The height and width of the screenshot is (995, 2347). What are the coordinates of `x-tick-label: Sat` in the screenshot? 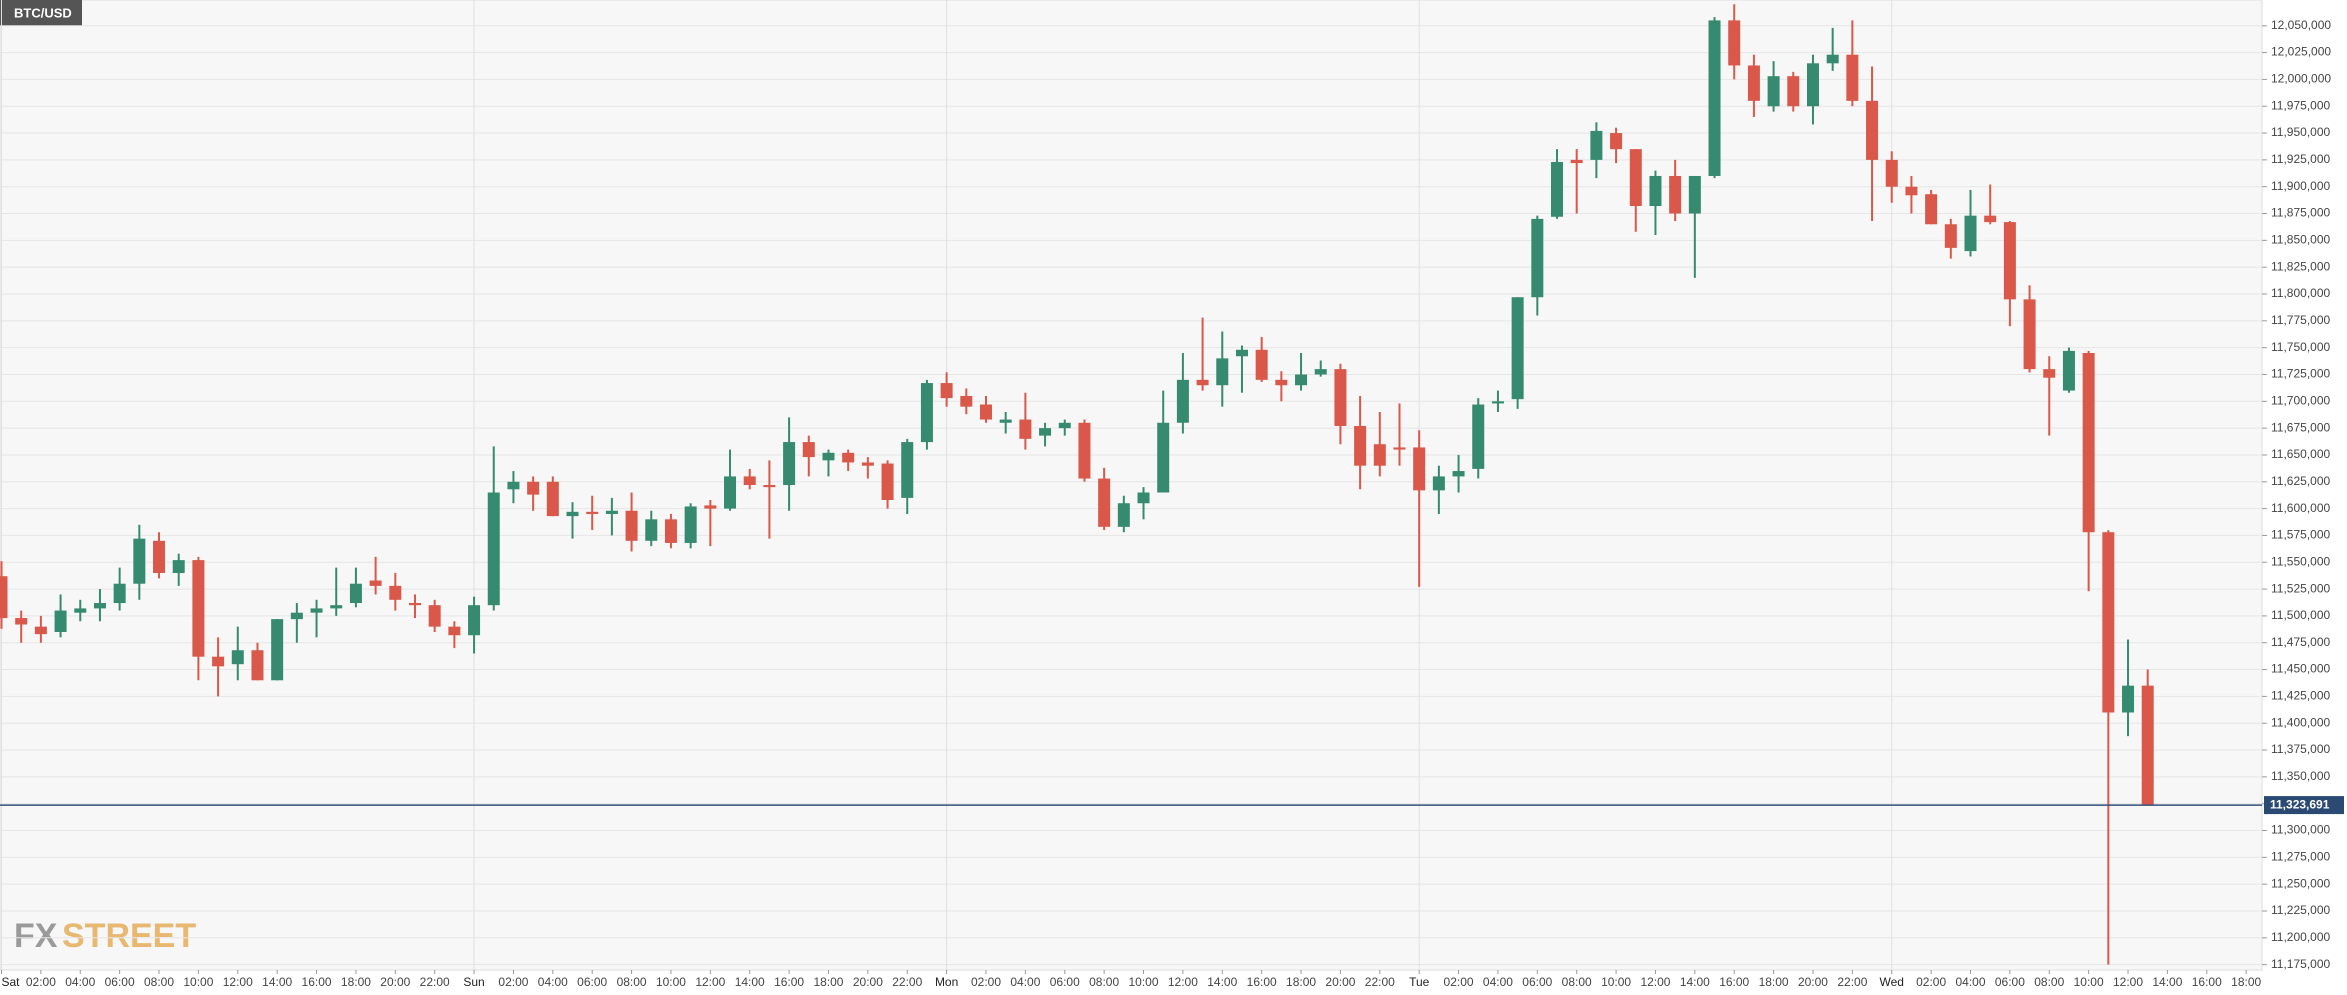 It's located at (10, 982).